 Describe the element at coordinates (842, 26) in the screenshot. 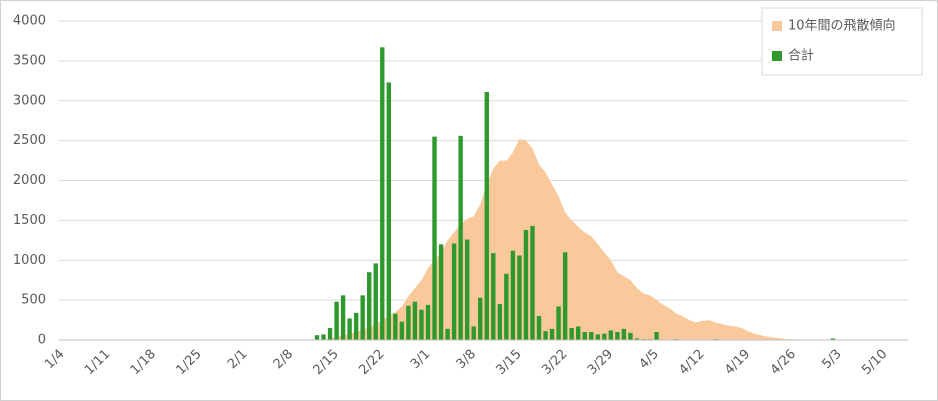

I see `legend-label: 10年間の飛散傾向` at that location.